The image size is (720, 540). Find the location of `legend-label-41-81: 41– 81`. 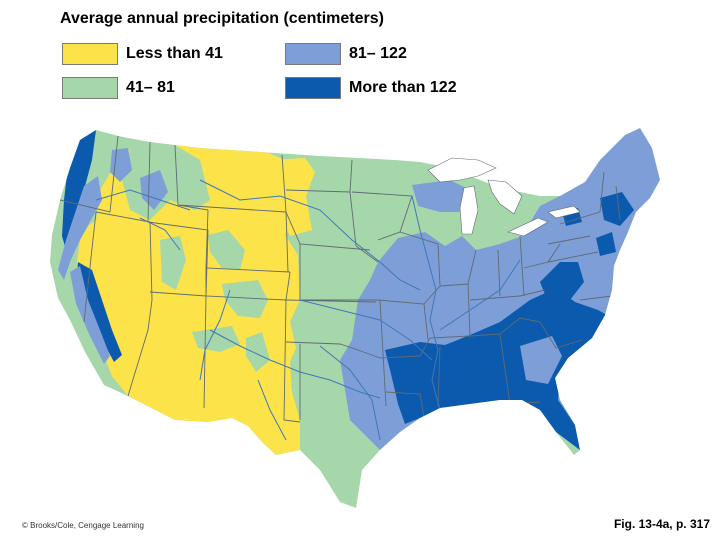

legend-label-41-81: 41– 81 is located at coordinates (150, 87).